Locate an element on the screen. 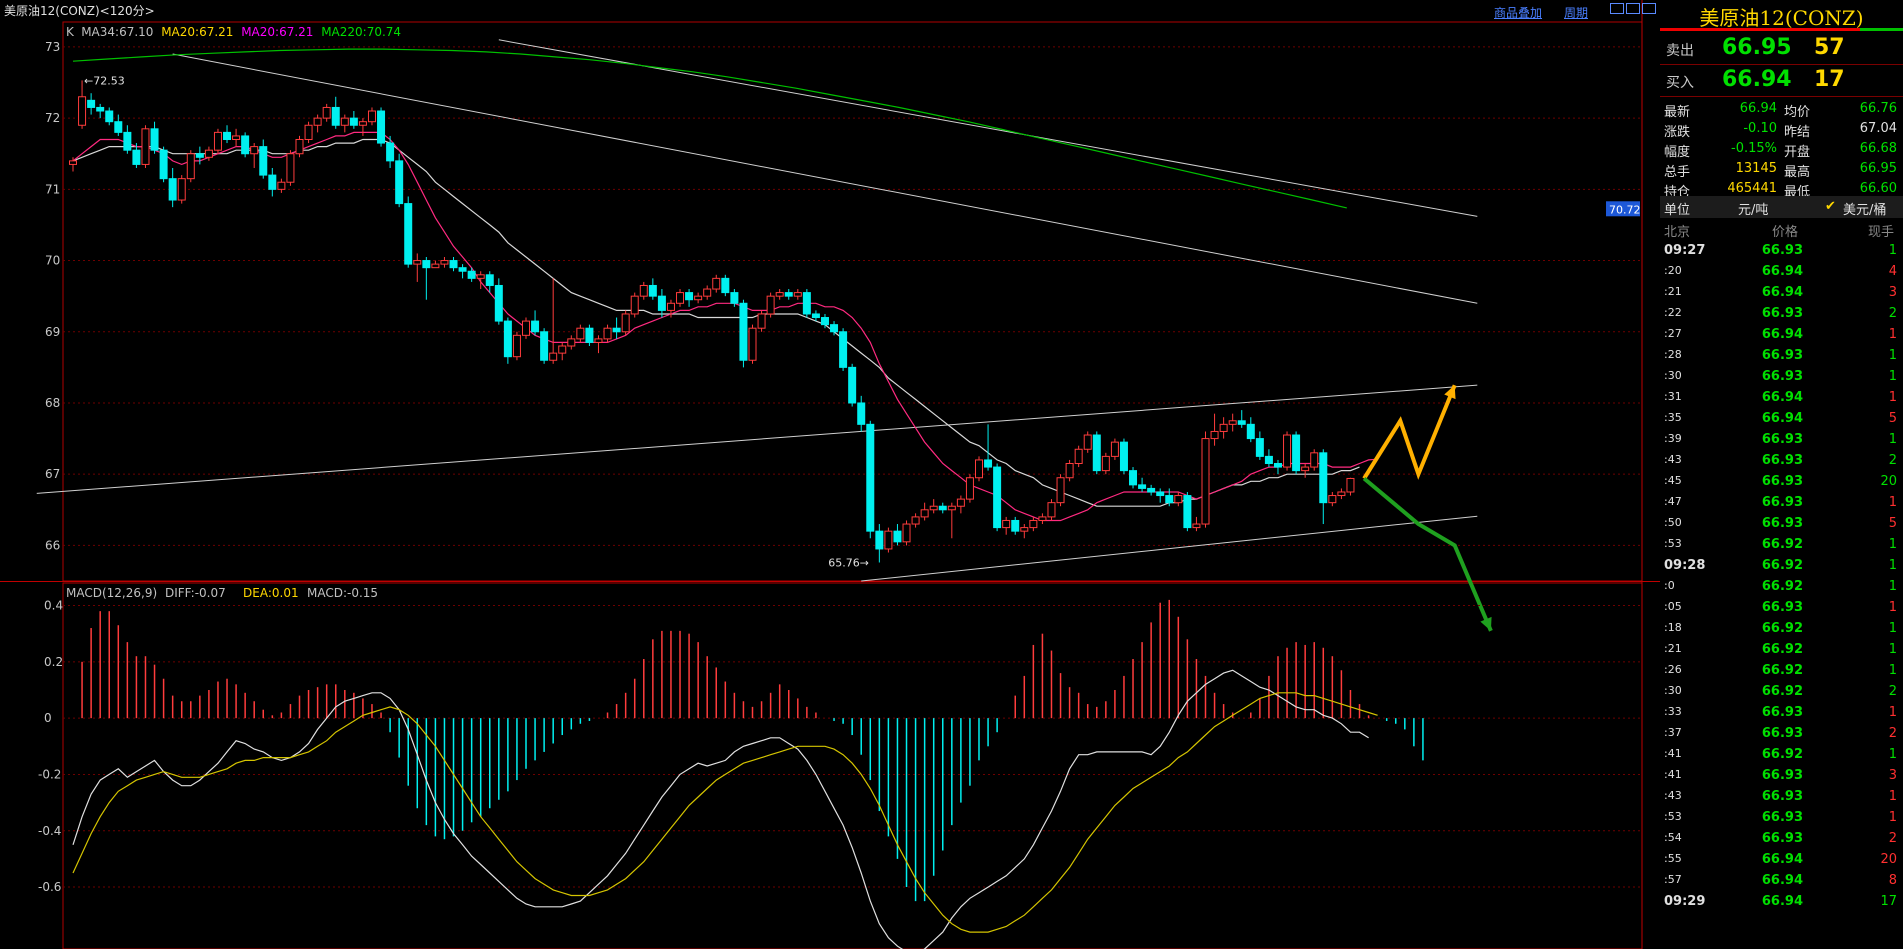 Image resolution: width=1903 pixels, height=949 pixels. overlay-button: 商品叠加 is located at coordinates (1518, 13).